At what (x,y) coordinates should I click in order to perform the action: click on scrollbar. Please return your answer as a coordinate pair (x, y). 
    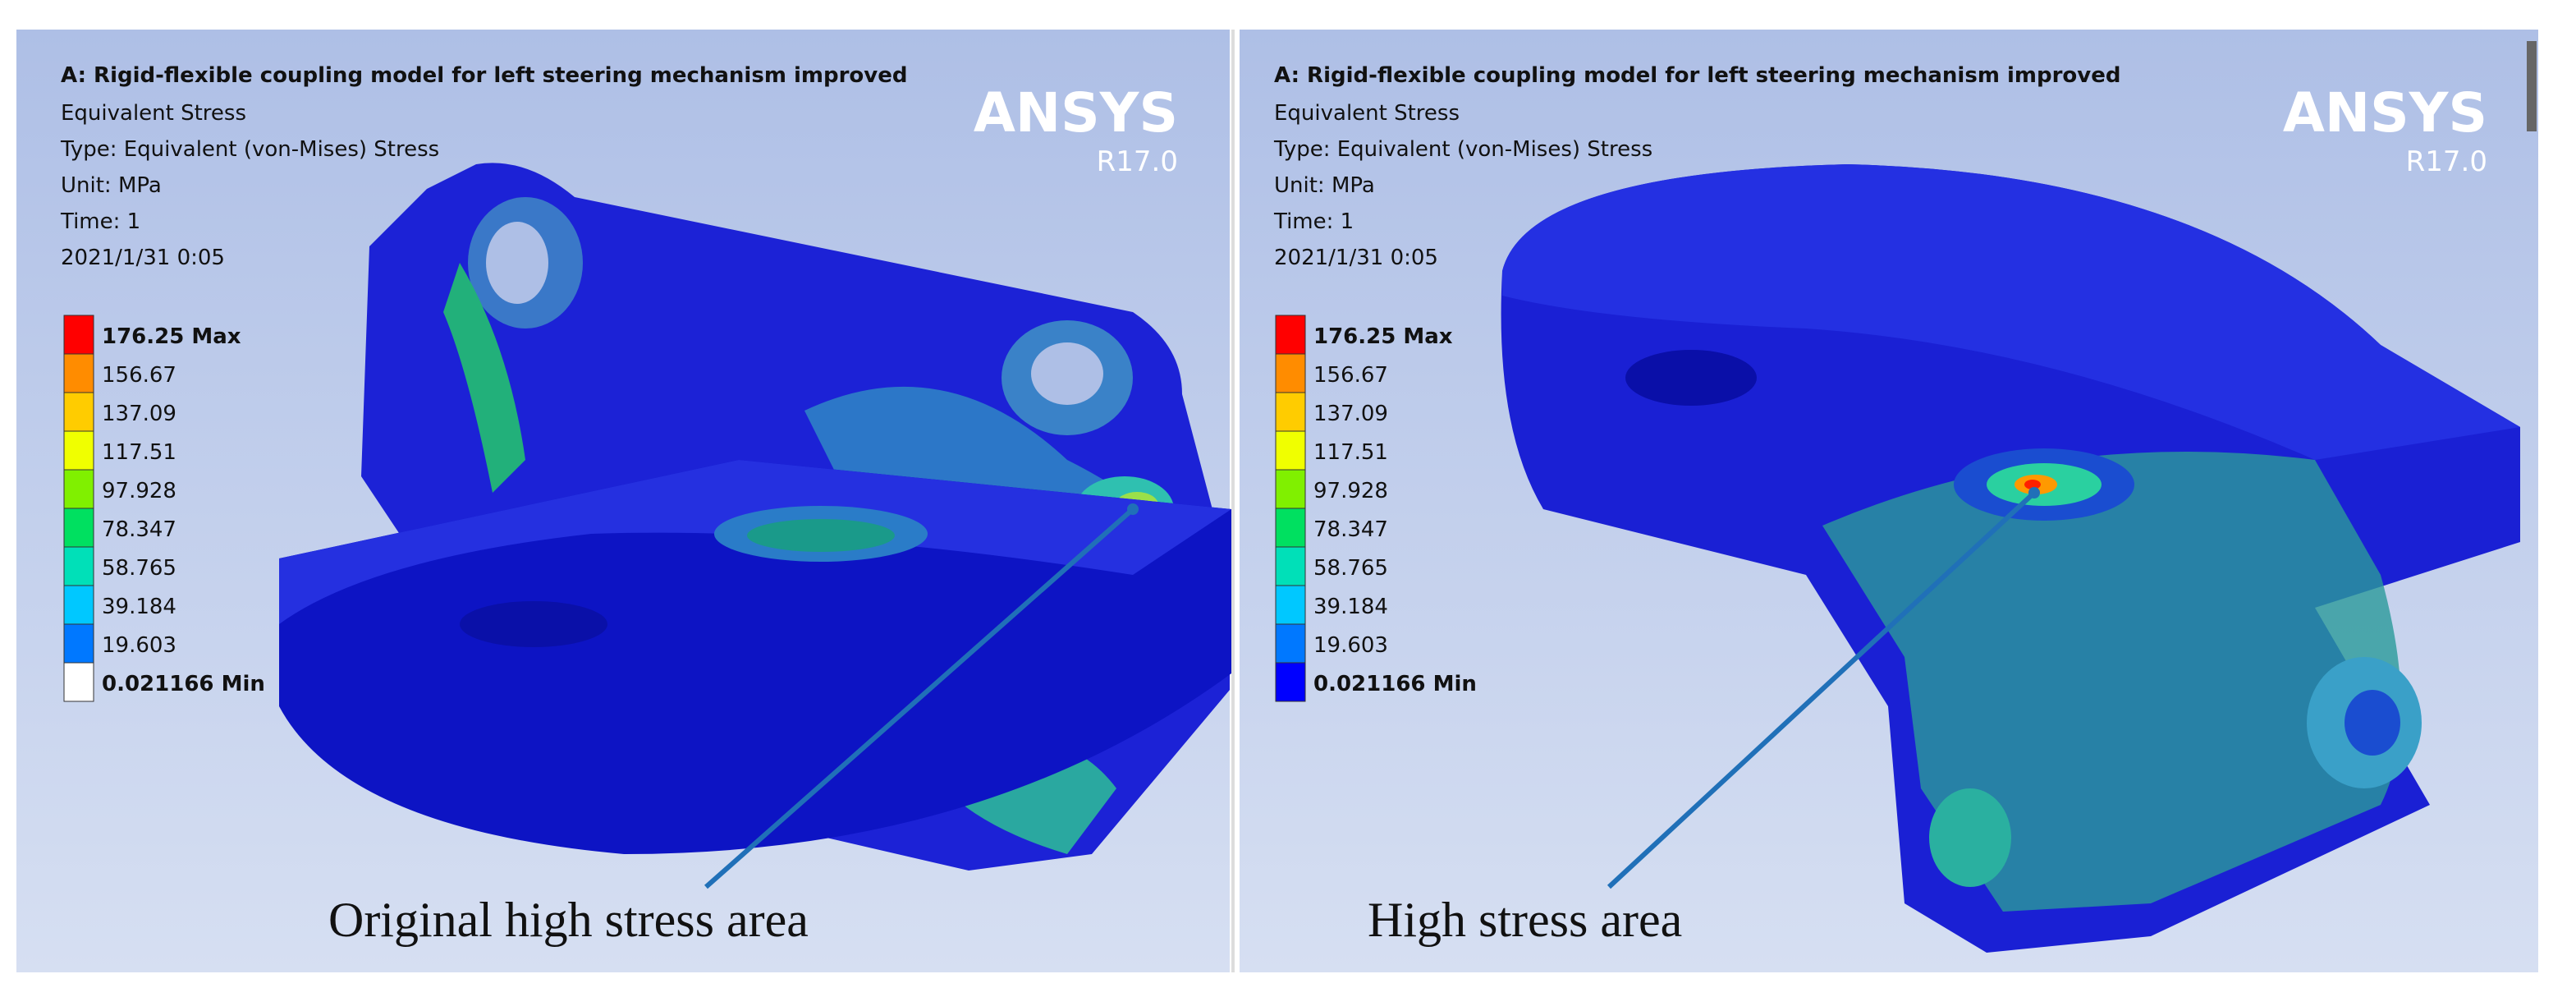
    Looking at the image, I should click on (2532, 86).